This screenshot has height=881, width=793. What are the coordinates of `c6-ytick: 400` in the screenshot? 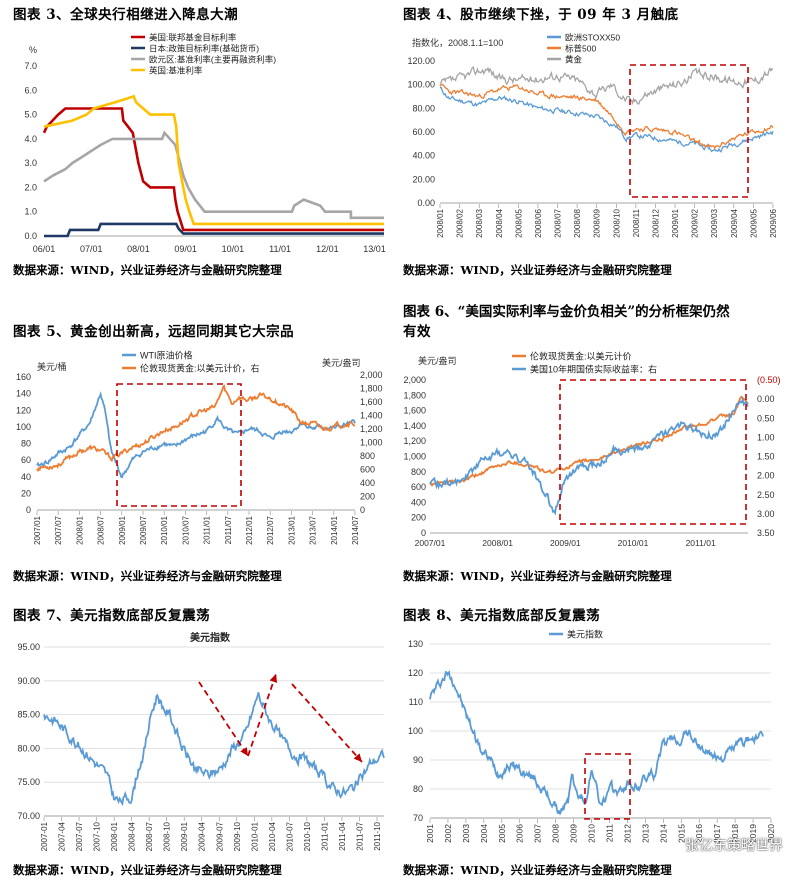 It's located at (418, 502).